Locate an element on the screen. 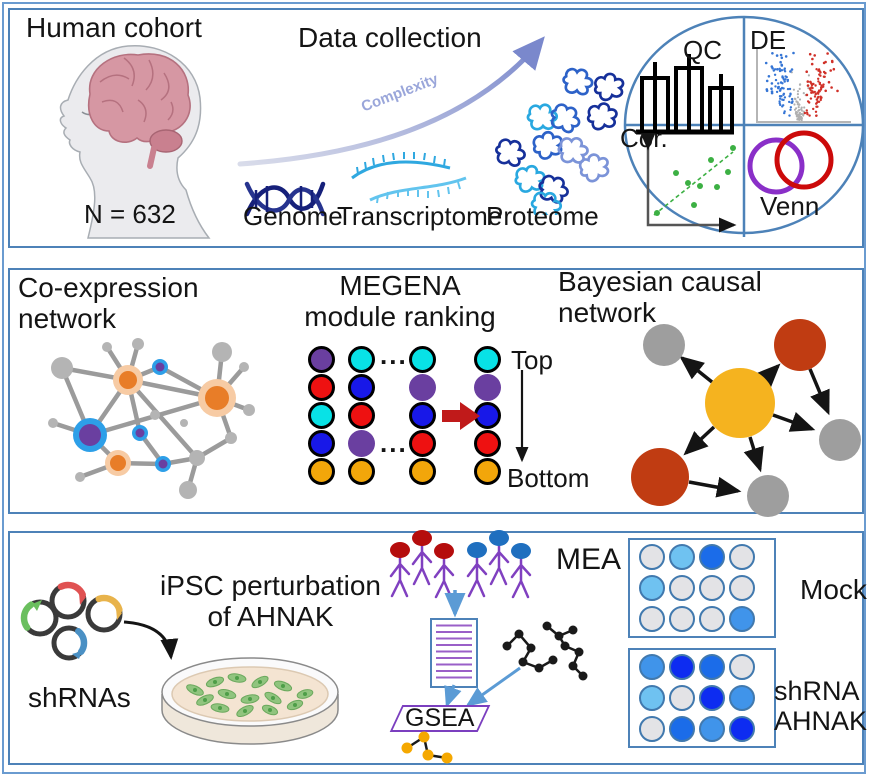 This screenshot has height=784, width=872. top-label: Top is located at coordinates (532, 360).